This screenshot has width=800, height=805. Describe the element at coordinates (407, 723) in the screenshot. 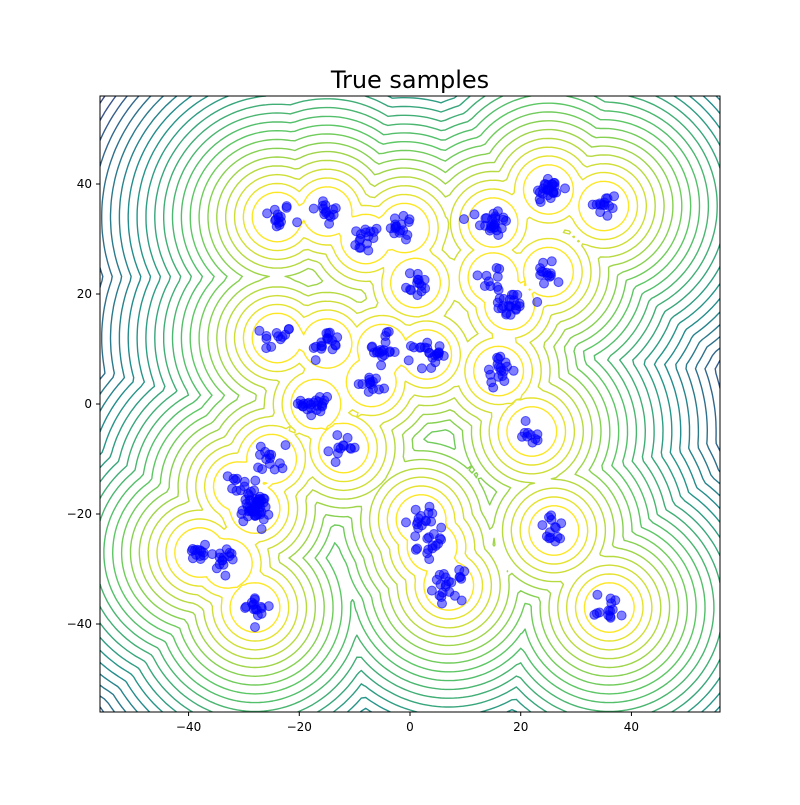

I see `x-axis: −40 −20 0 20 40` at that location.